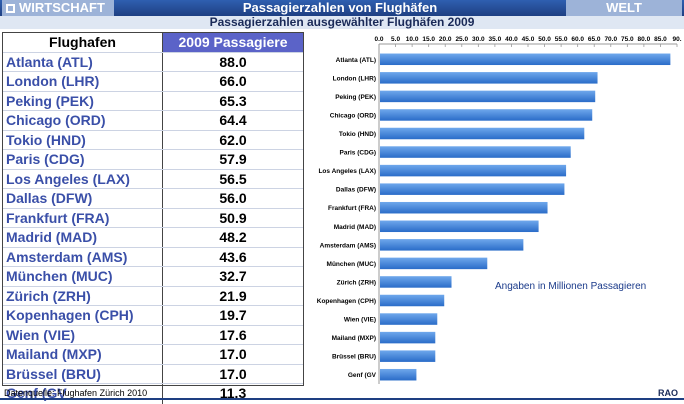  I want to click on airport-name: Chicago (ORD), so click(83, 120).